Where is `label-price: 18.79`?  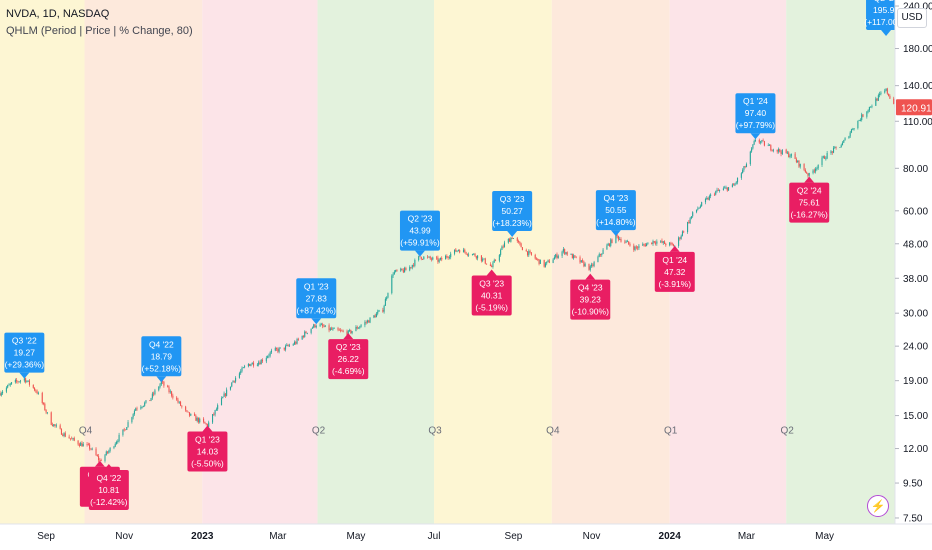 label-price: 18.79 is located at coordinates (162, 356).